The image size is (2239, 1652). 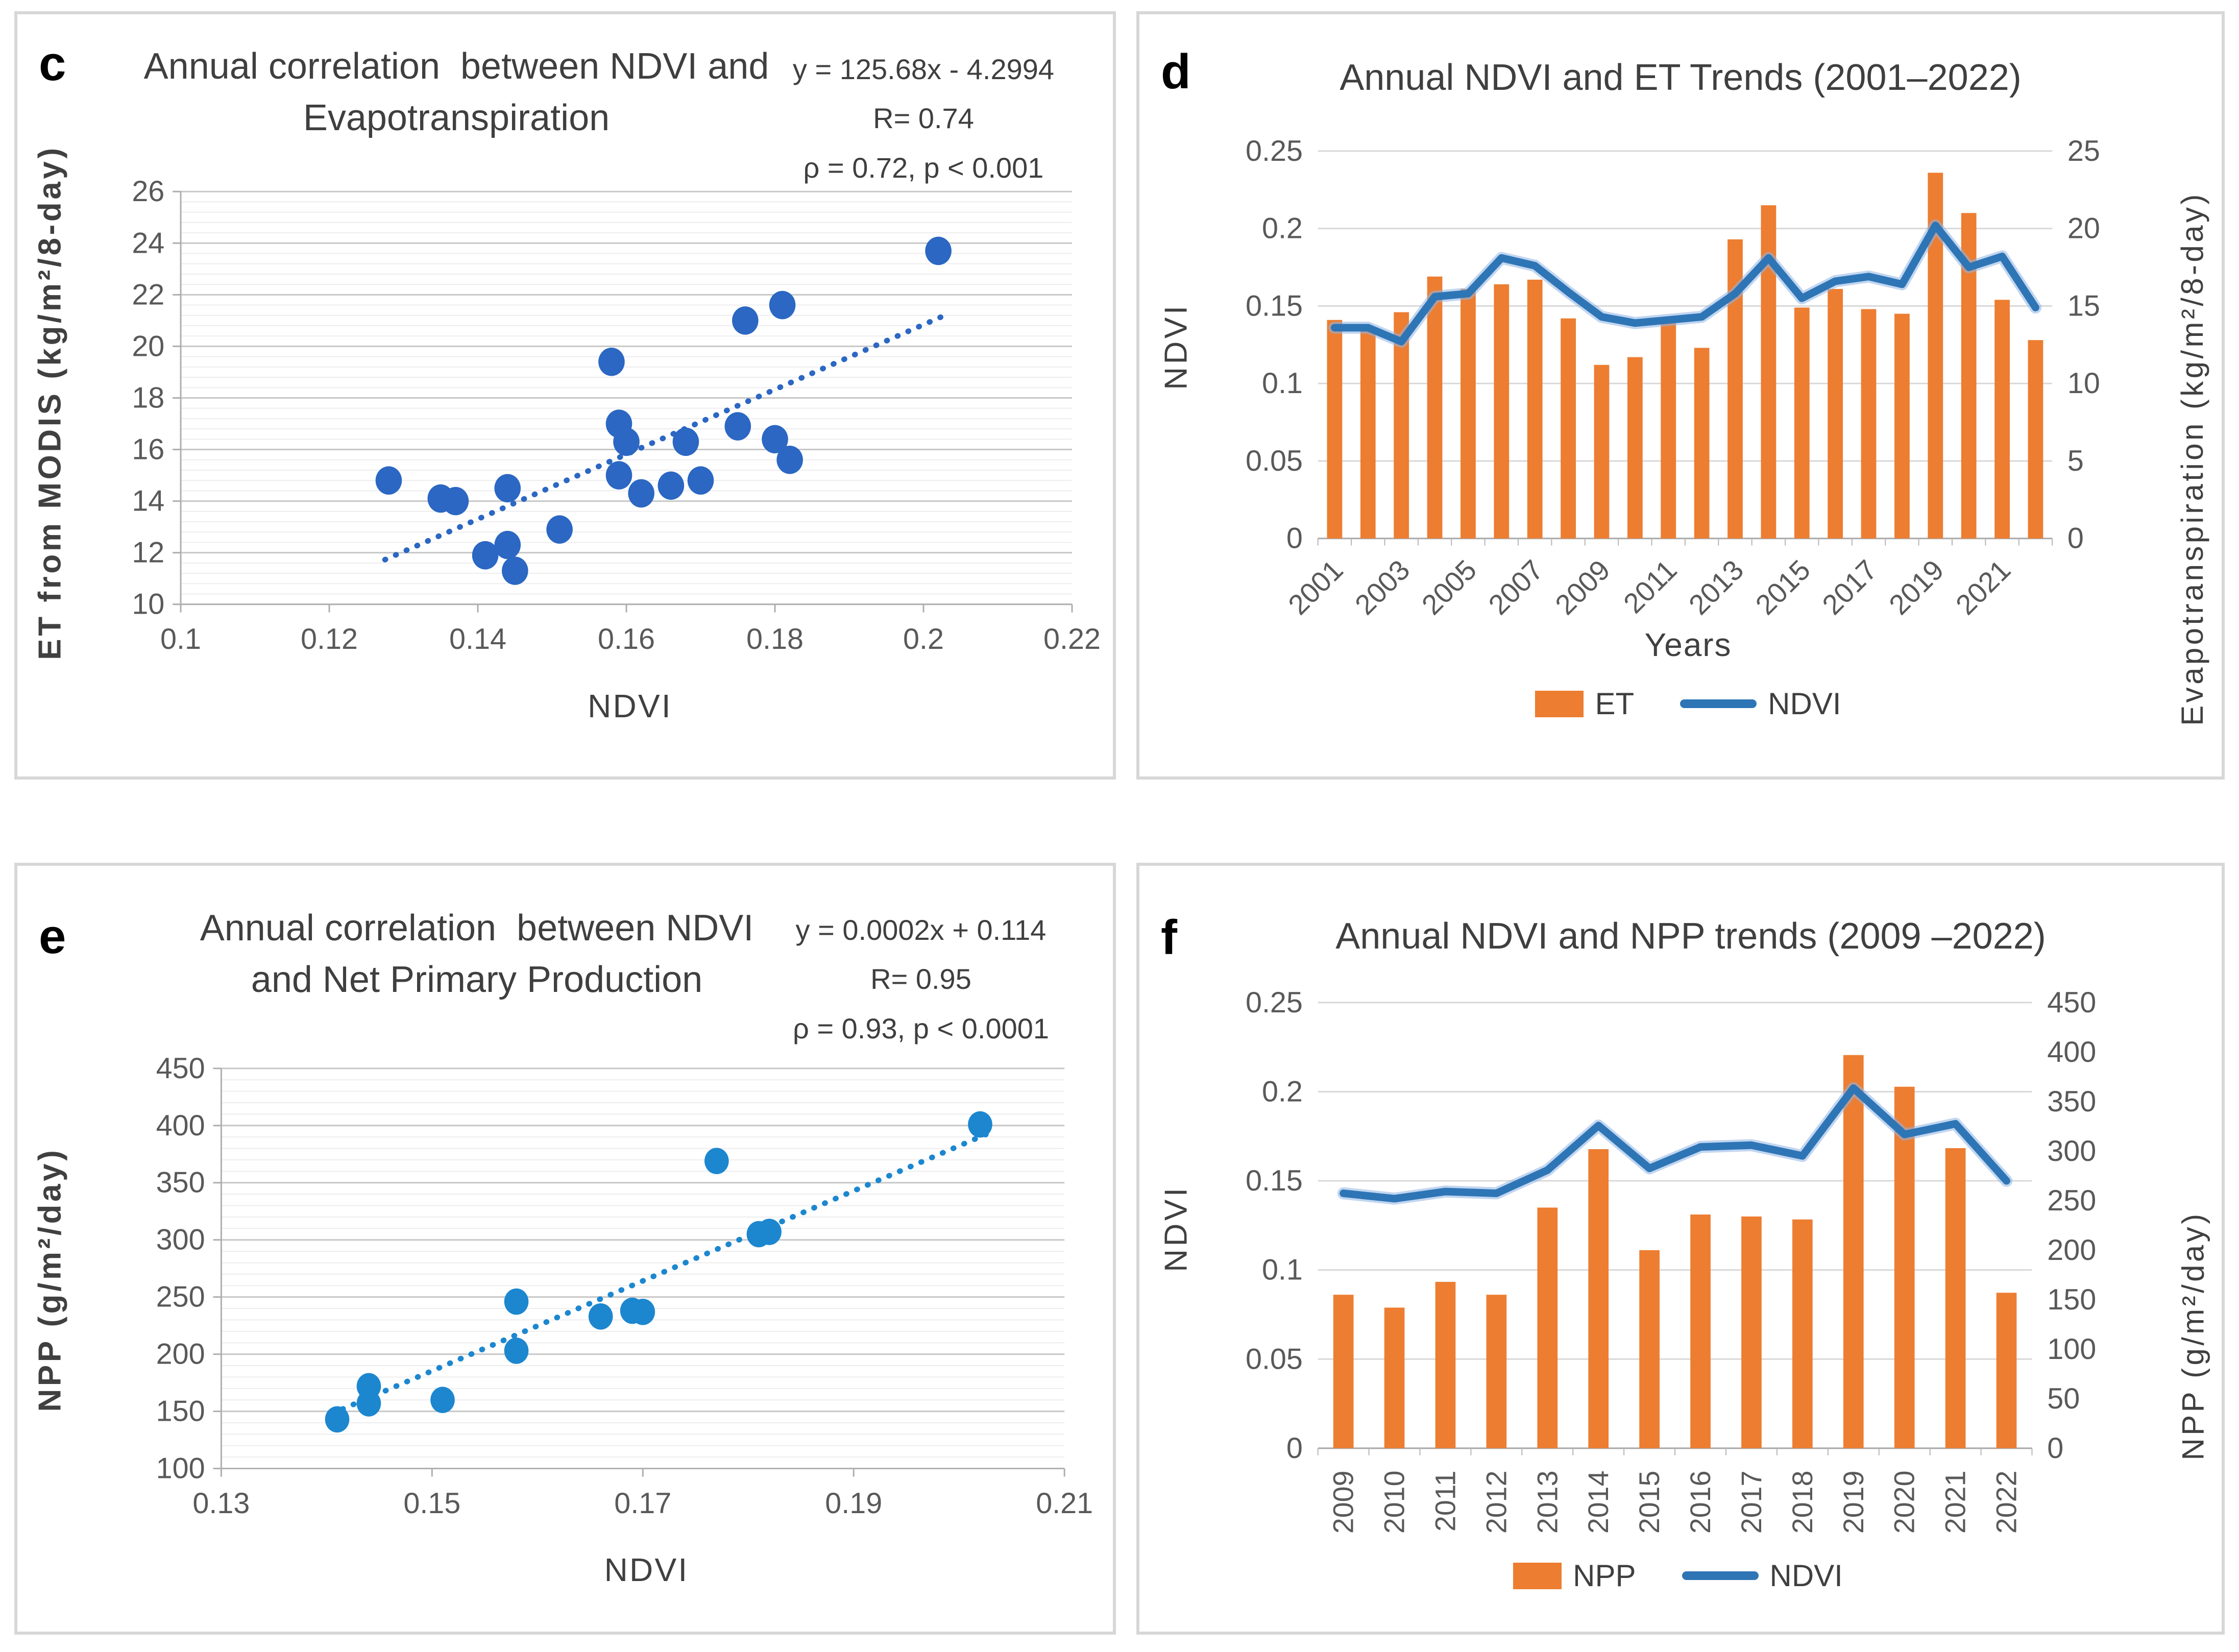 I want to click on svg-text: 22, so click(x=148, y=294).